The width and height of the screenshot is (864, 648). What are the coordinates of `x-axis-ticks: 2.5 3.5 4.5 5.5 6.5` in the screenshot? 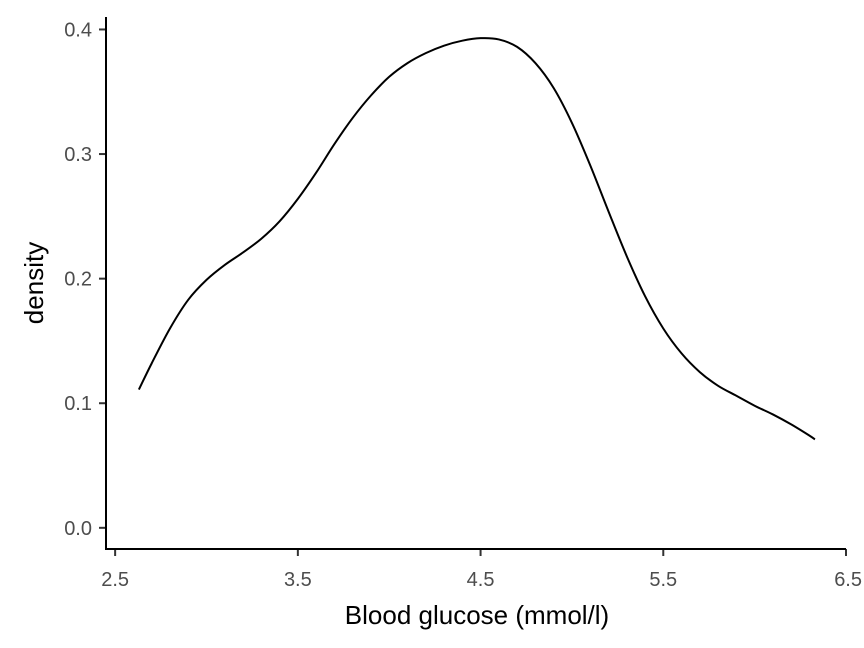 It's located at (481, 570).